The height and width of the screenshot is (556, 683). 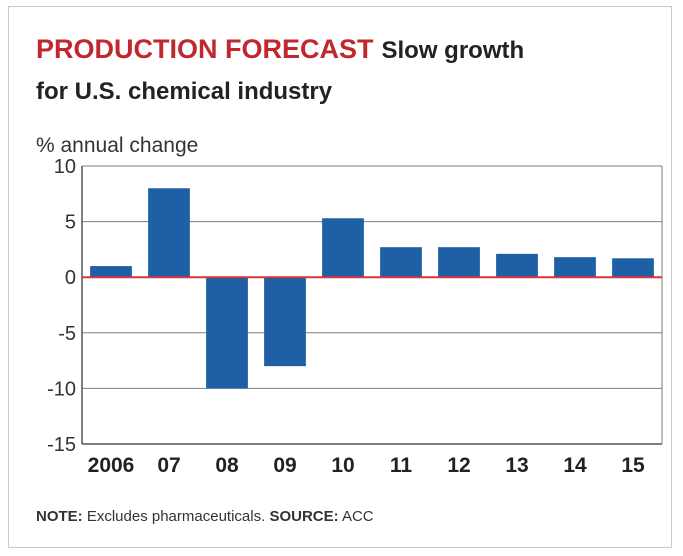 What do you see at coordinates (284, 465) in the screenshot?
I see `x-tick-label: 09` at bounding box center [284, 465].